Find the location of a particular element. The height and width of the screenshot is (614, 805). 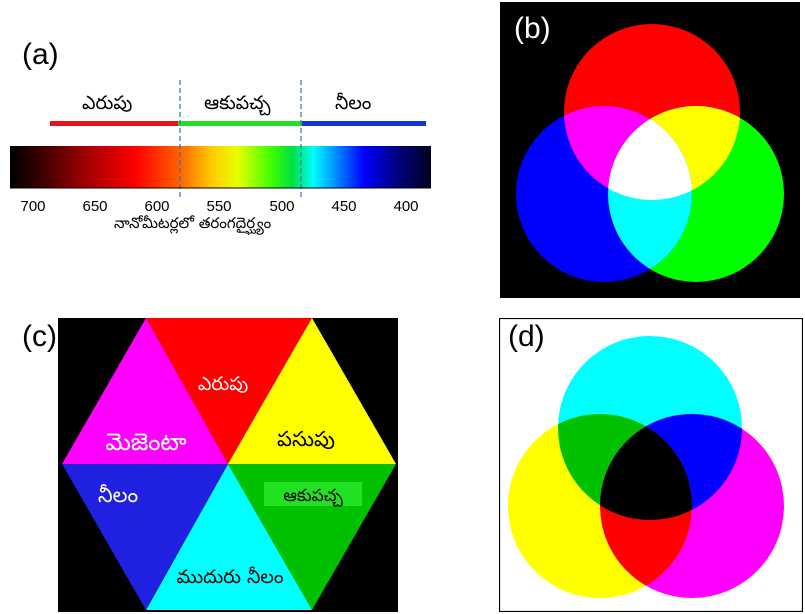

band-label-red: ఎరుపు is located at coordinates (107, 103).